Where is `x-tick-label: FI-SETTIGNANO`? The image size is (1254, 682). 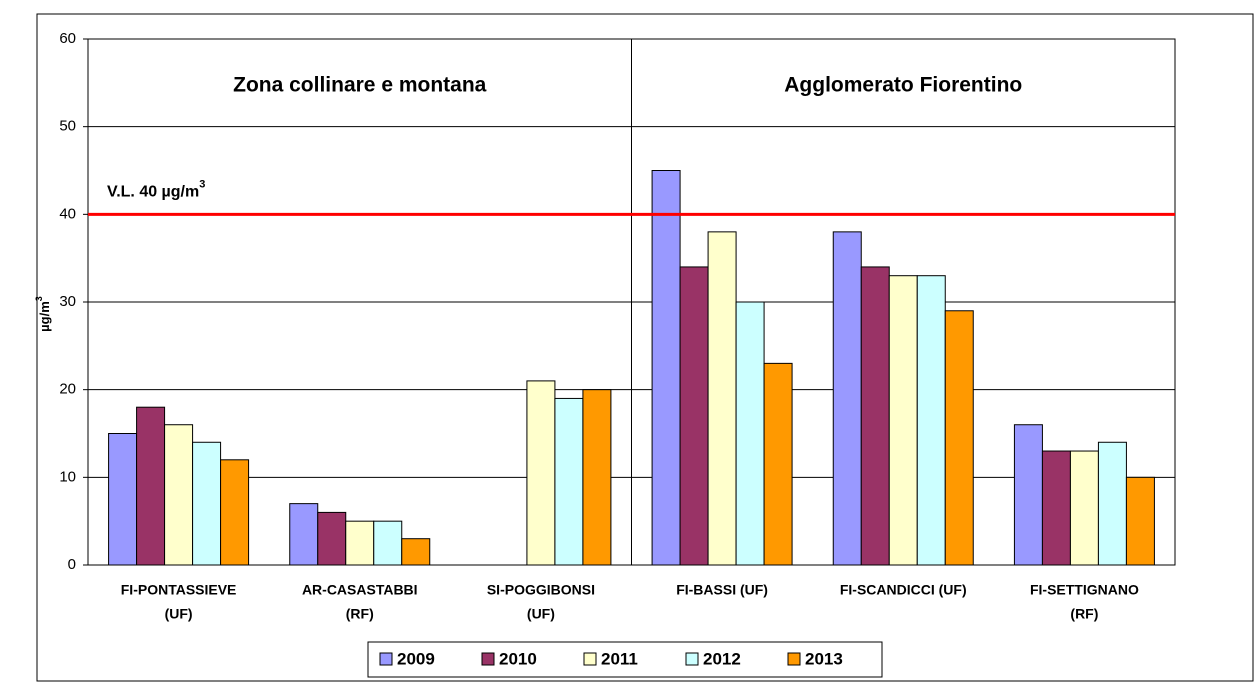 x-tick-label: FI-SETTIGNANO is located at coordinates (1084, 590).